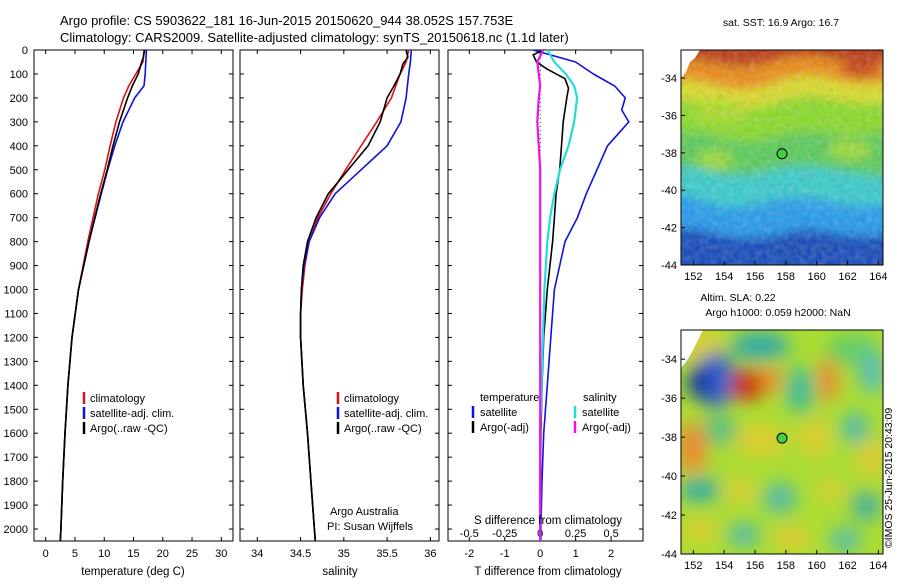 Image resolution: width=900 pixels, height=585 pixels. What do you see at coordinates (469, 534) in the screenshot?
I see `s-tick-label: -0.5` at bounding box center [469, 534].